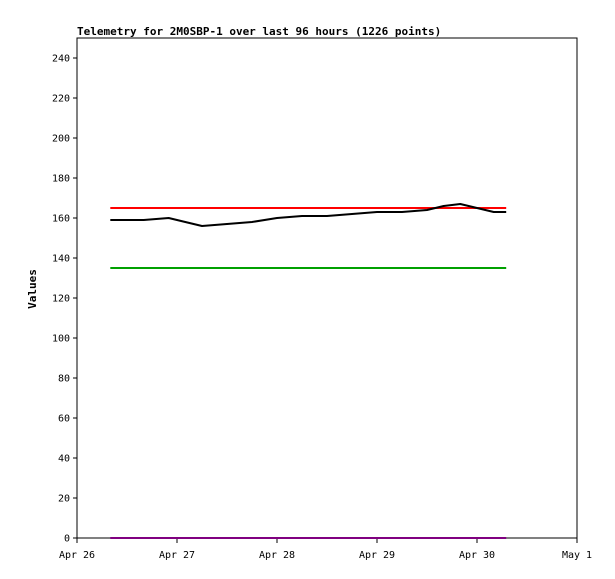 The width and height of the screenshot is (615, 579). What do you see at coordinates (61, 139) in the screenshot?
I see `y-tick-label: 200` at bounding box center [61, 139].